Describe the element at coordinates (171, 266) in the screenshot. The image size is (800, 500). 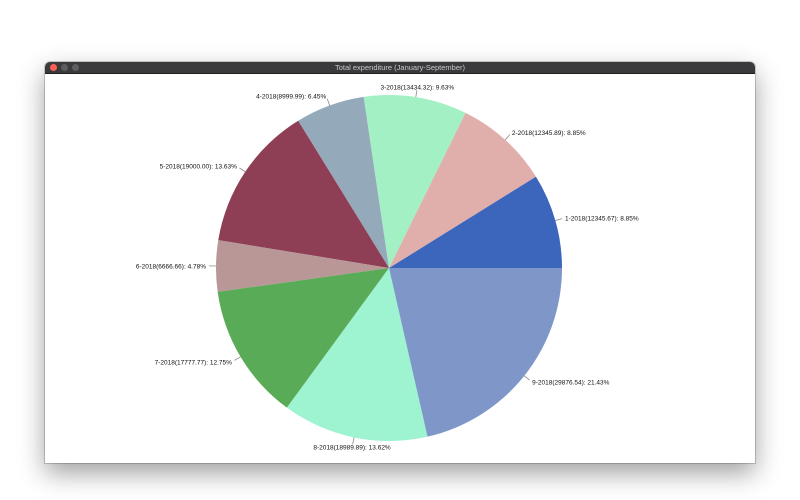
I see `slice-label-6: 6-2018(6666.66): 4.78%` at that location.